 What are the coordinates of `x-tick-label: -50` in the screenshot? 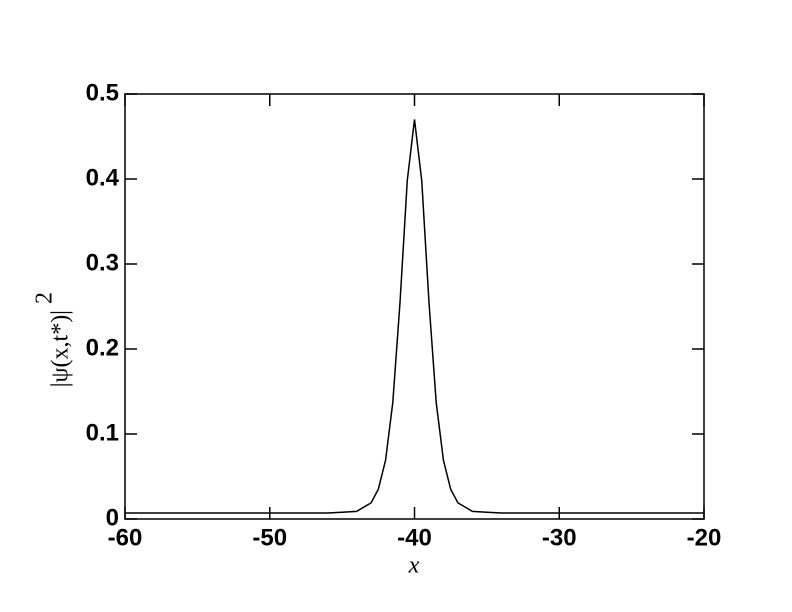 It's located at (269, 537).